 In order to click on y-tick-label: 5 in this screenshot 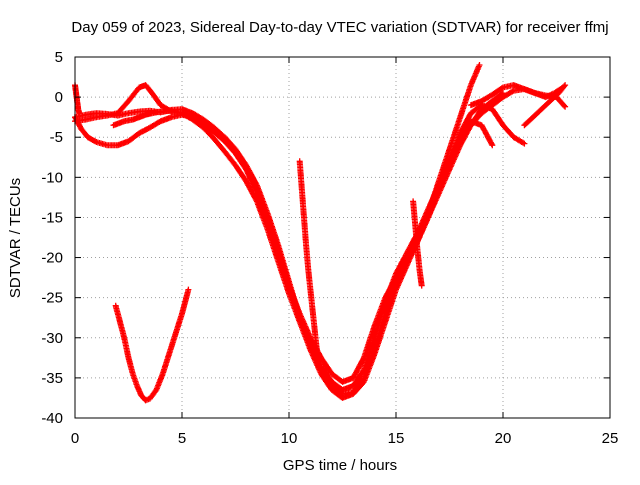, I will do `click(59, 57)`.